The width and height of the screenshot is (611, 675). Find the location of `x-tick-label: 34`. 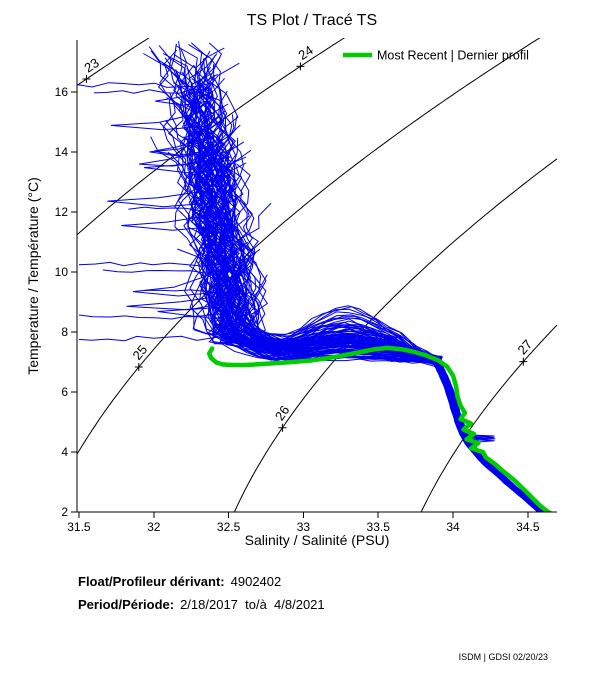

x-tick-label: 34 is located at coordinates (453, 527).